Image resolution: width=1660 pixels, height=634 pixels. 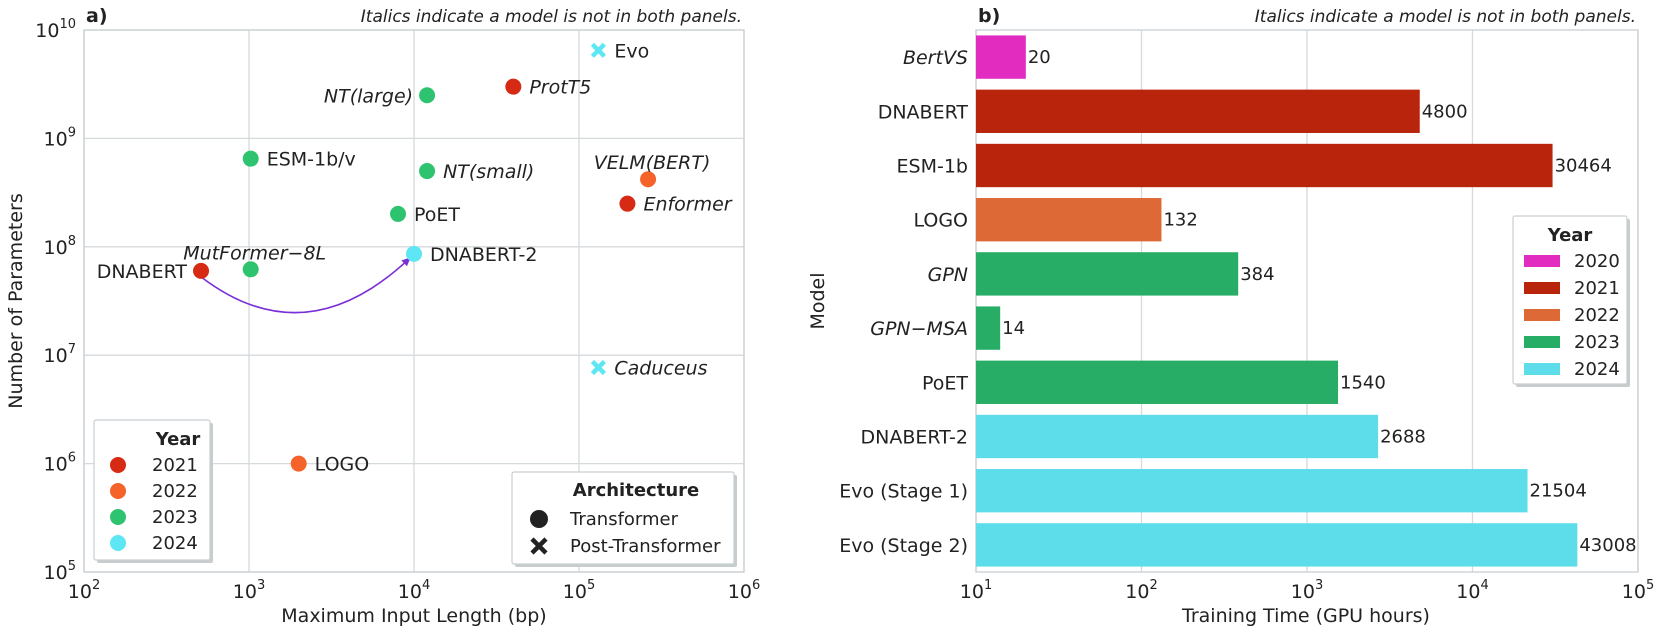 I want to click on category-label-esm-1b: ESM-1b, so click(x=932, y=167).